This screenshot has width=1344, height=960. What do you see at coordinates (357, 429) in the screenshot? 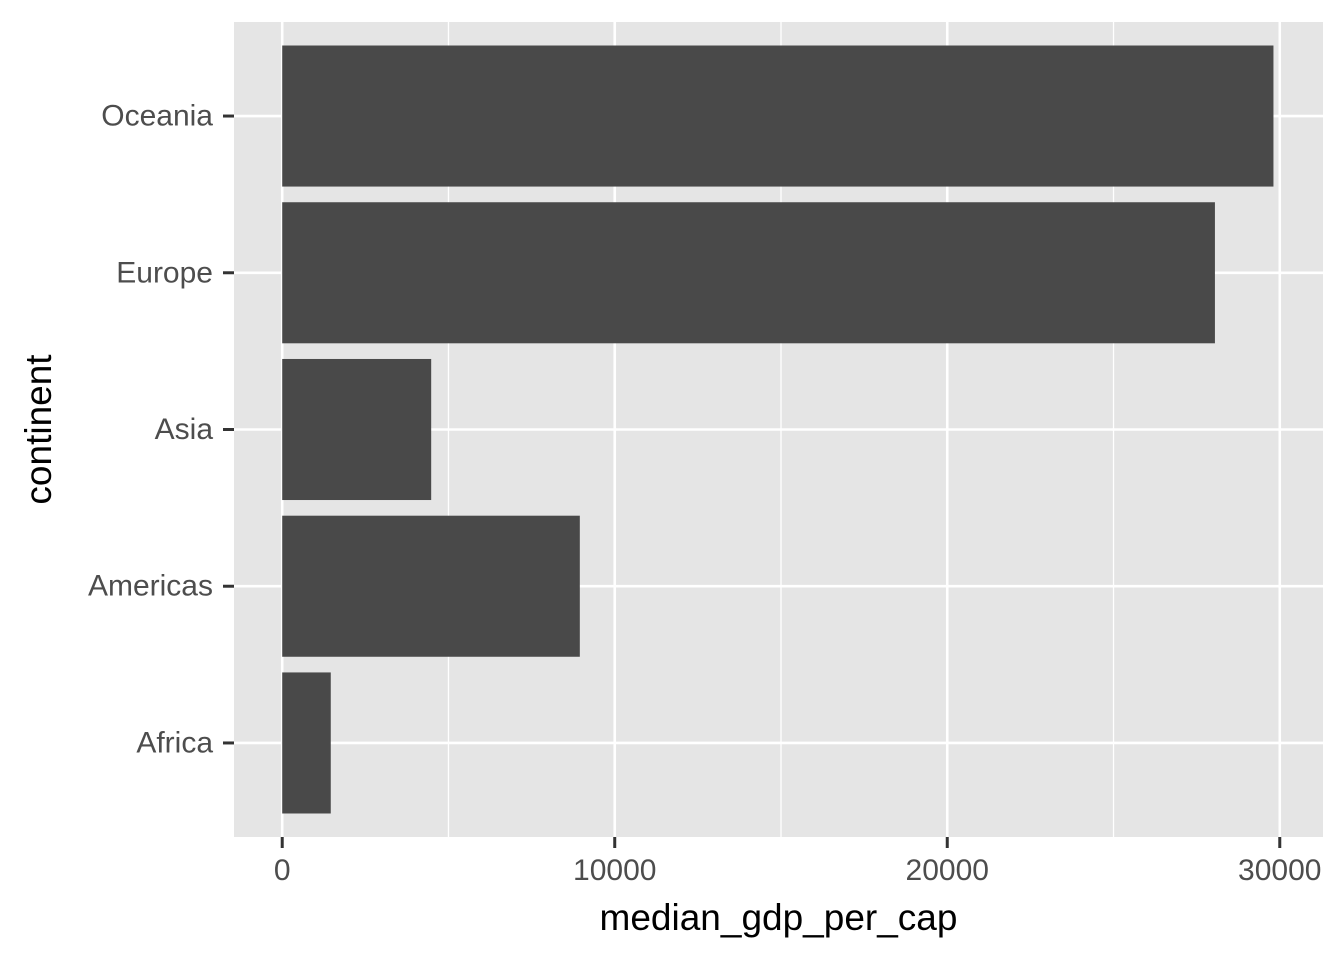
I see `bar-asia` at bounding box center [357, 429].